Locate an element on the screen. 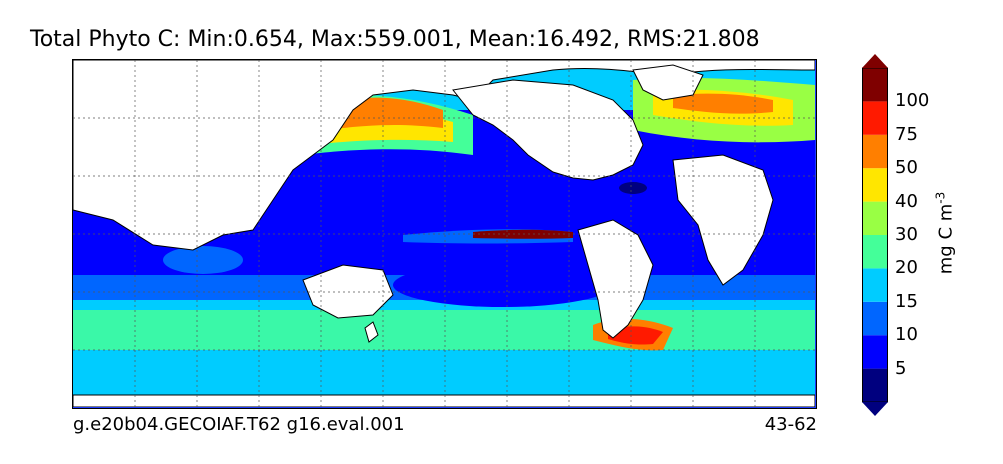 This screenshot has width=1003, height=464. antarctica-land is located at coordinates (444, 400).